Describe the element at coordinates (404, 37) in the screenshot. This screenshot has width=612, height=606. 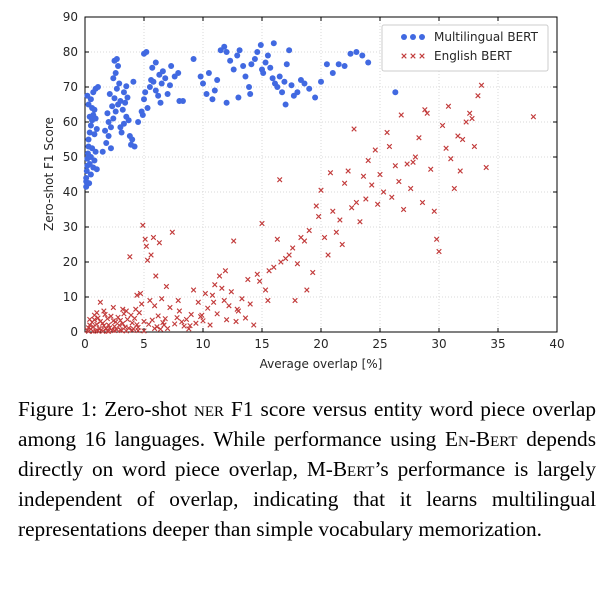
I see `legend-marker-glyph` at that location.